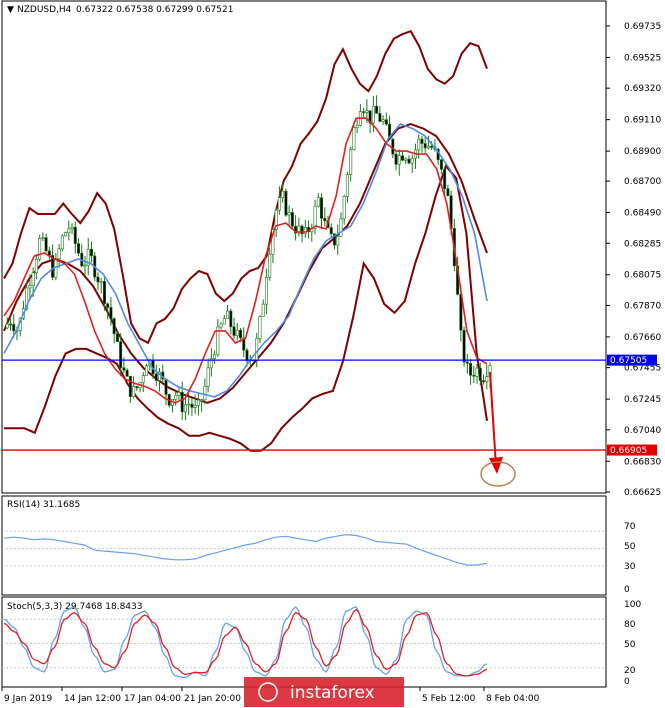 Image resolution: width=665 pixels, height=708 pixels. Describe the element at coordinates (627, 590) in the screenshot. I see `rsi-scale-0: 0` at that location.